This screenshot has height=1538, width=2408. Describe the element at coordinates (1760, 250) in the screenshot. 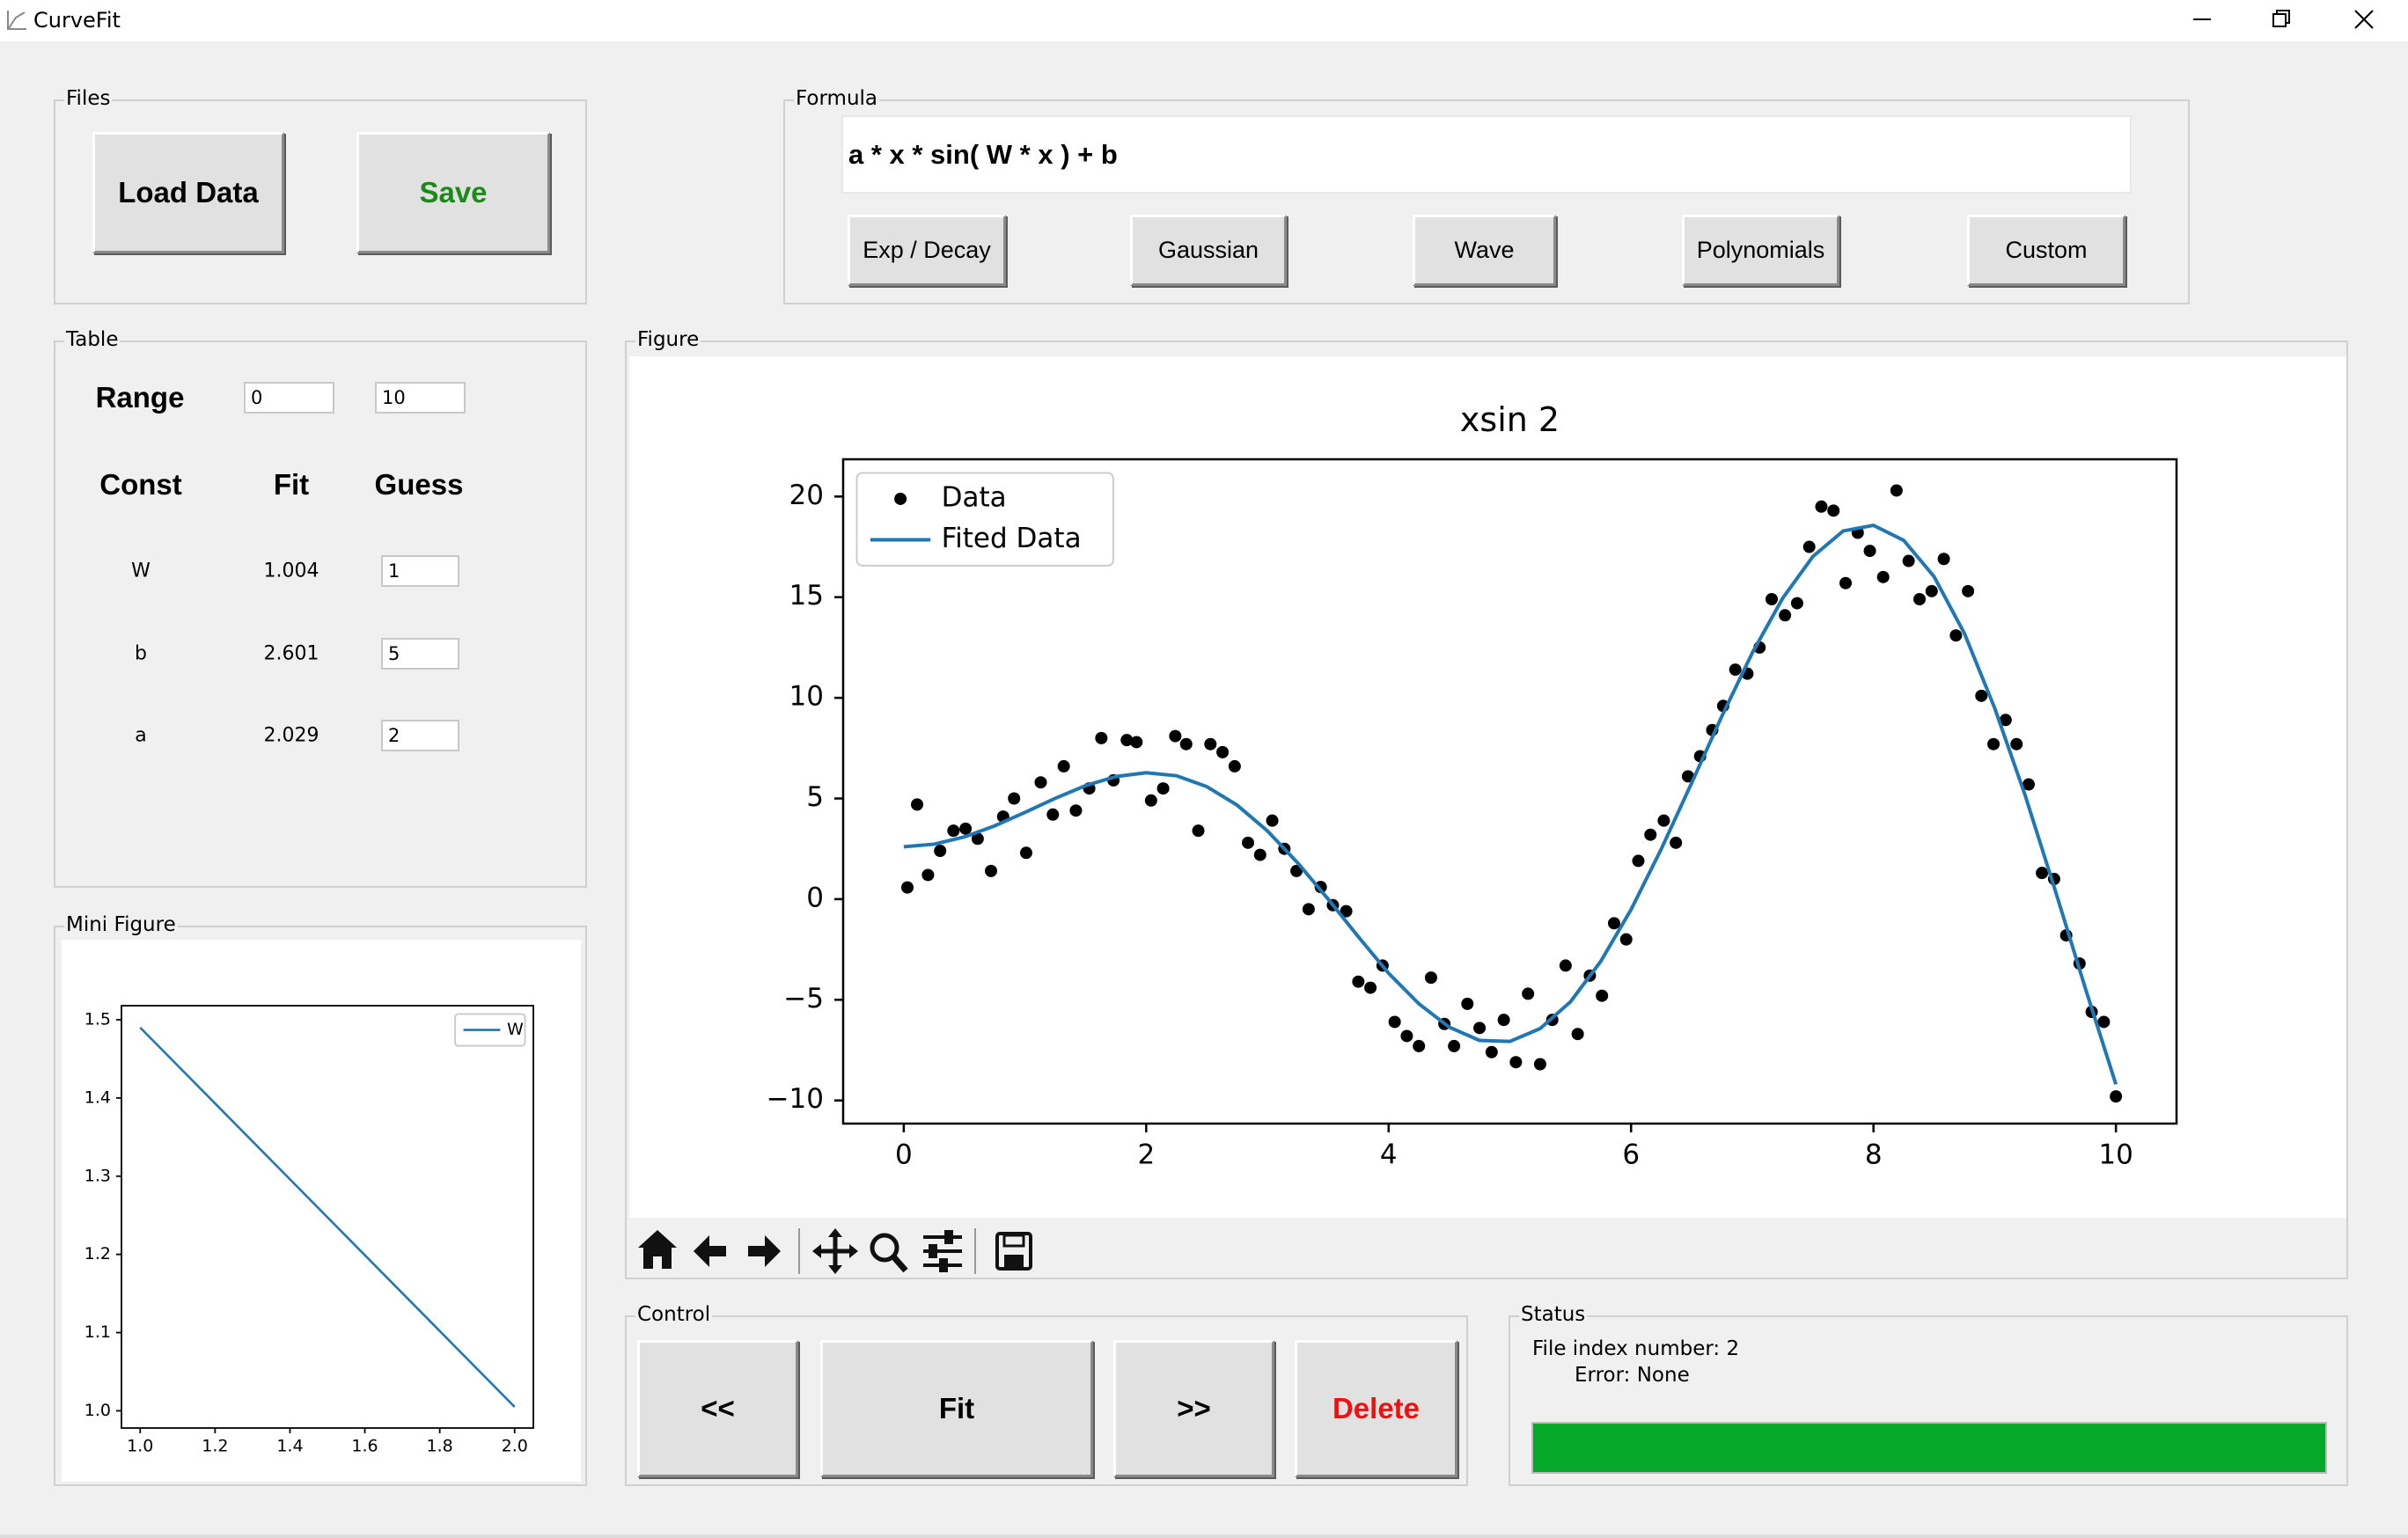

I see `preset-button: Polynomials` at that location.